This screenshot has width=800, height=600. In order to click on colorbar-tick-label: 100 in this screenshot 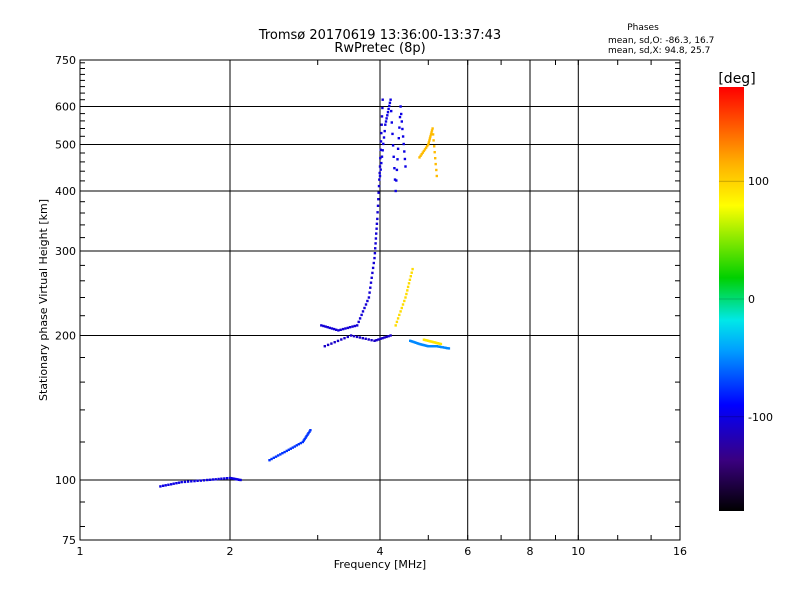, I will do `click(758, 181)`.